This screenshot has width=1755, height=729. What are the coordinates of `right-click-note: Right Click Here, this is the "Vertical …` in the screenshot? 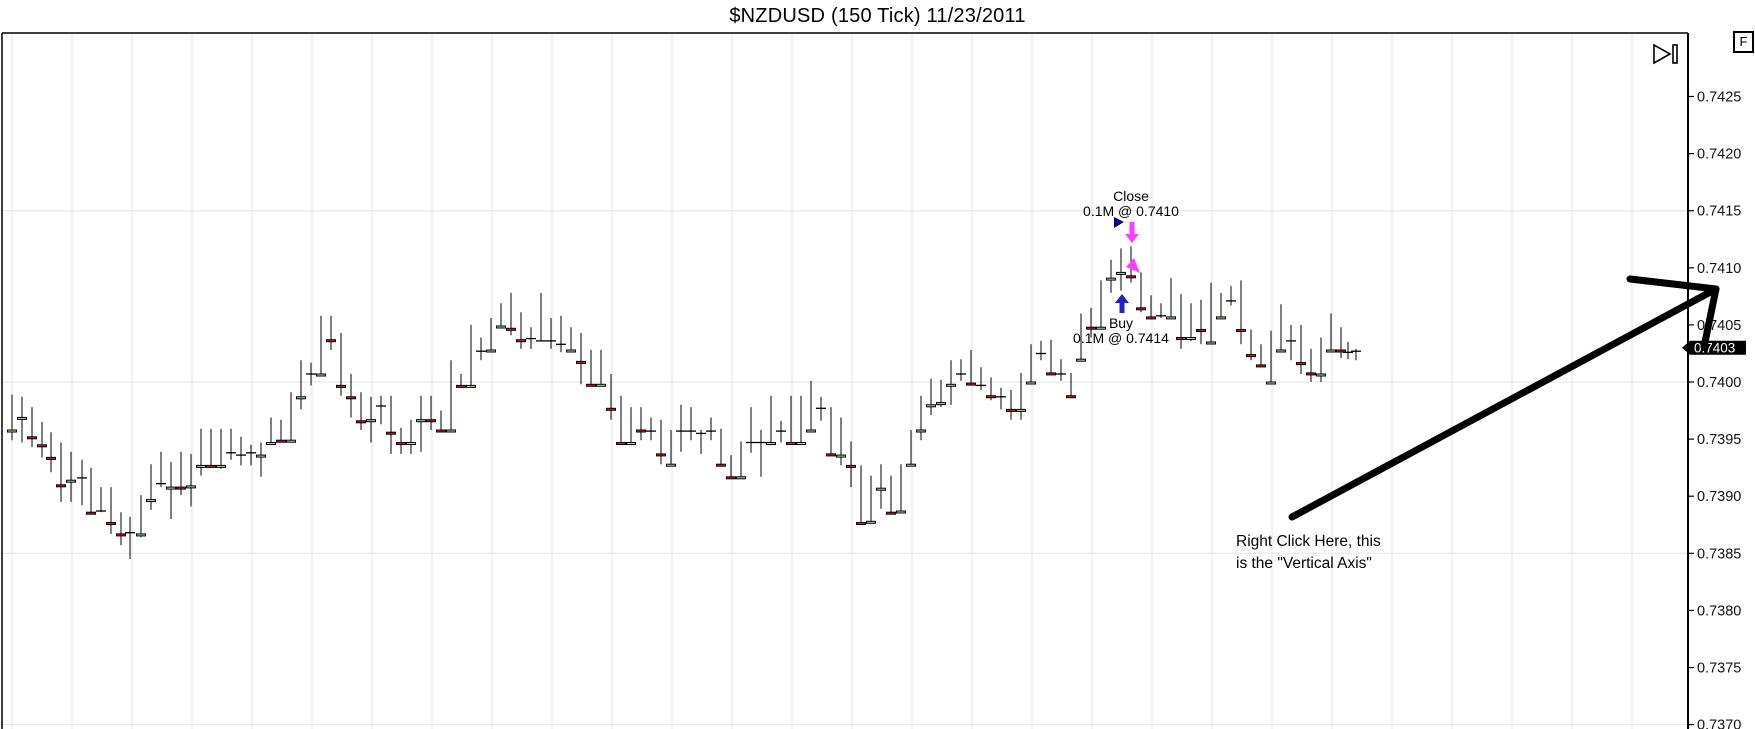 It's located at (1336, 553).